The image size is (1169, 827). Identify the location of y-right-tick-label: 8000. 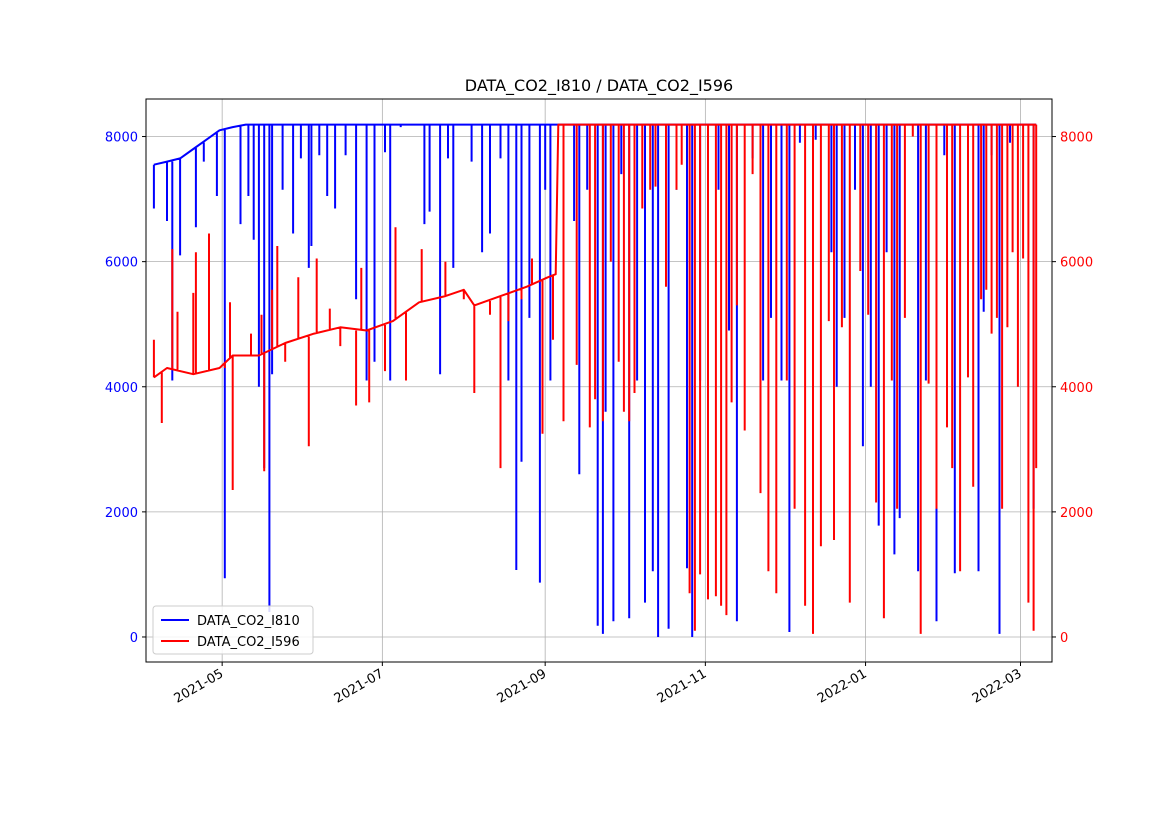
(1076, 138).